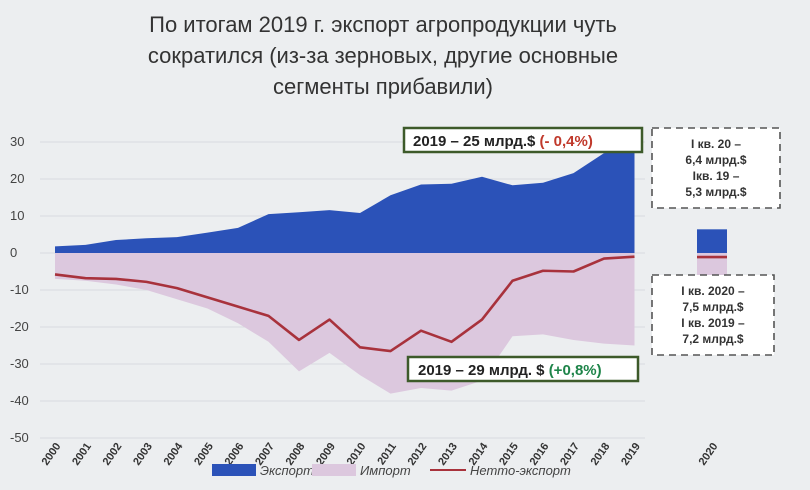 Image resolution: width=810 pixels, height=490 pixels. I want to click on legend-swatch-import, so click(334, 470).